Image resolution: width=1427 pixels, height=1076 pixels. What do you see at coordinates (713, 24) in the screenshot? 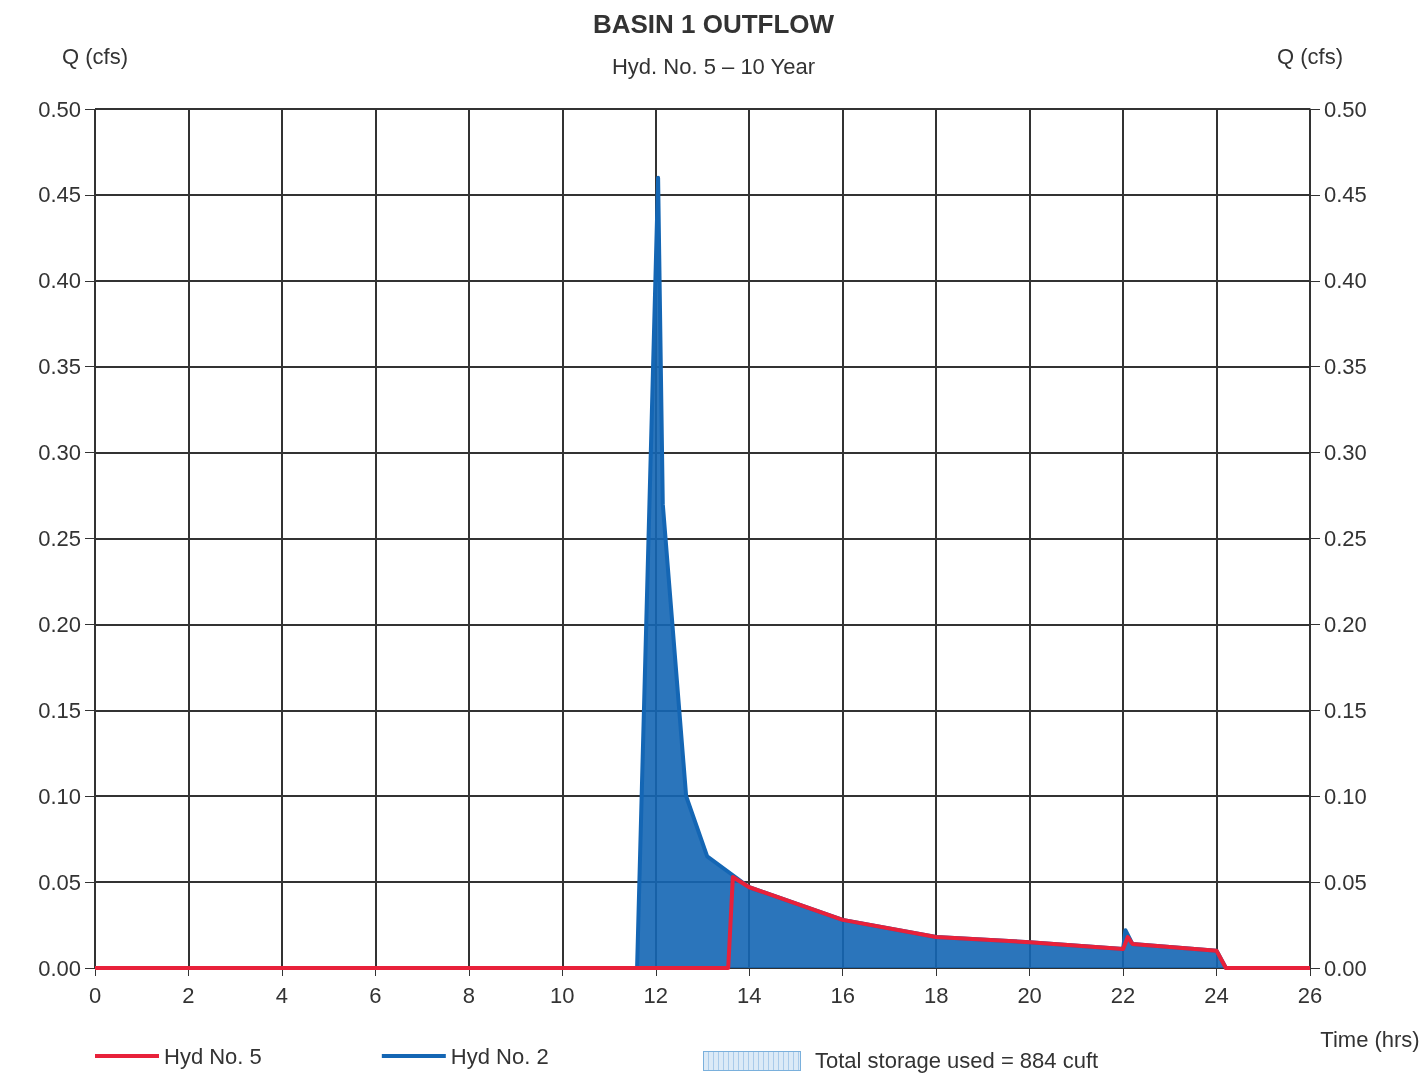
I see `chart-title: BASIN 1 OUTFLOW` at bounding box center [713, 24].